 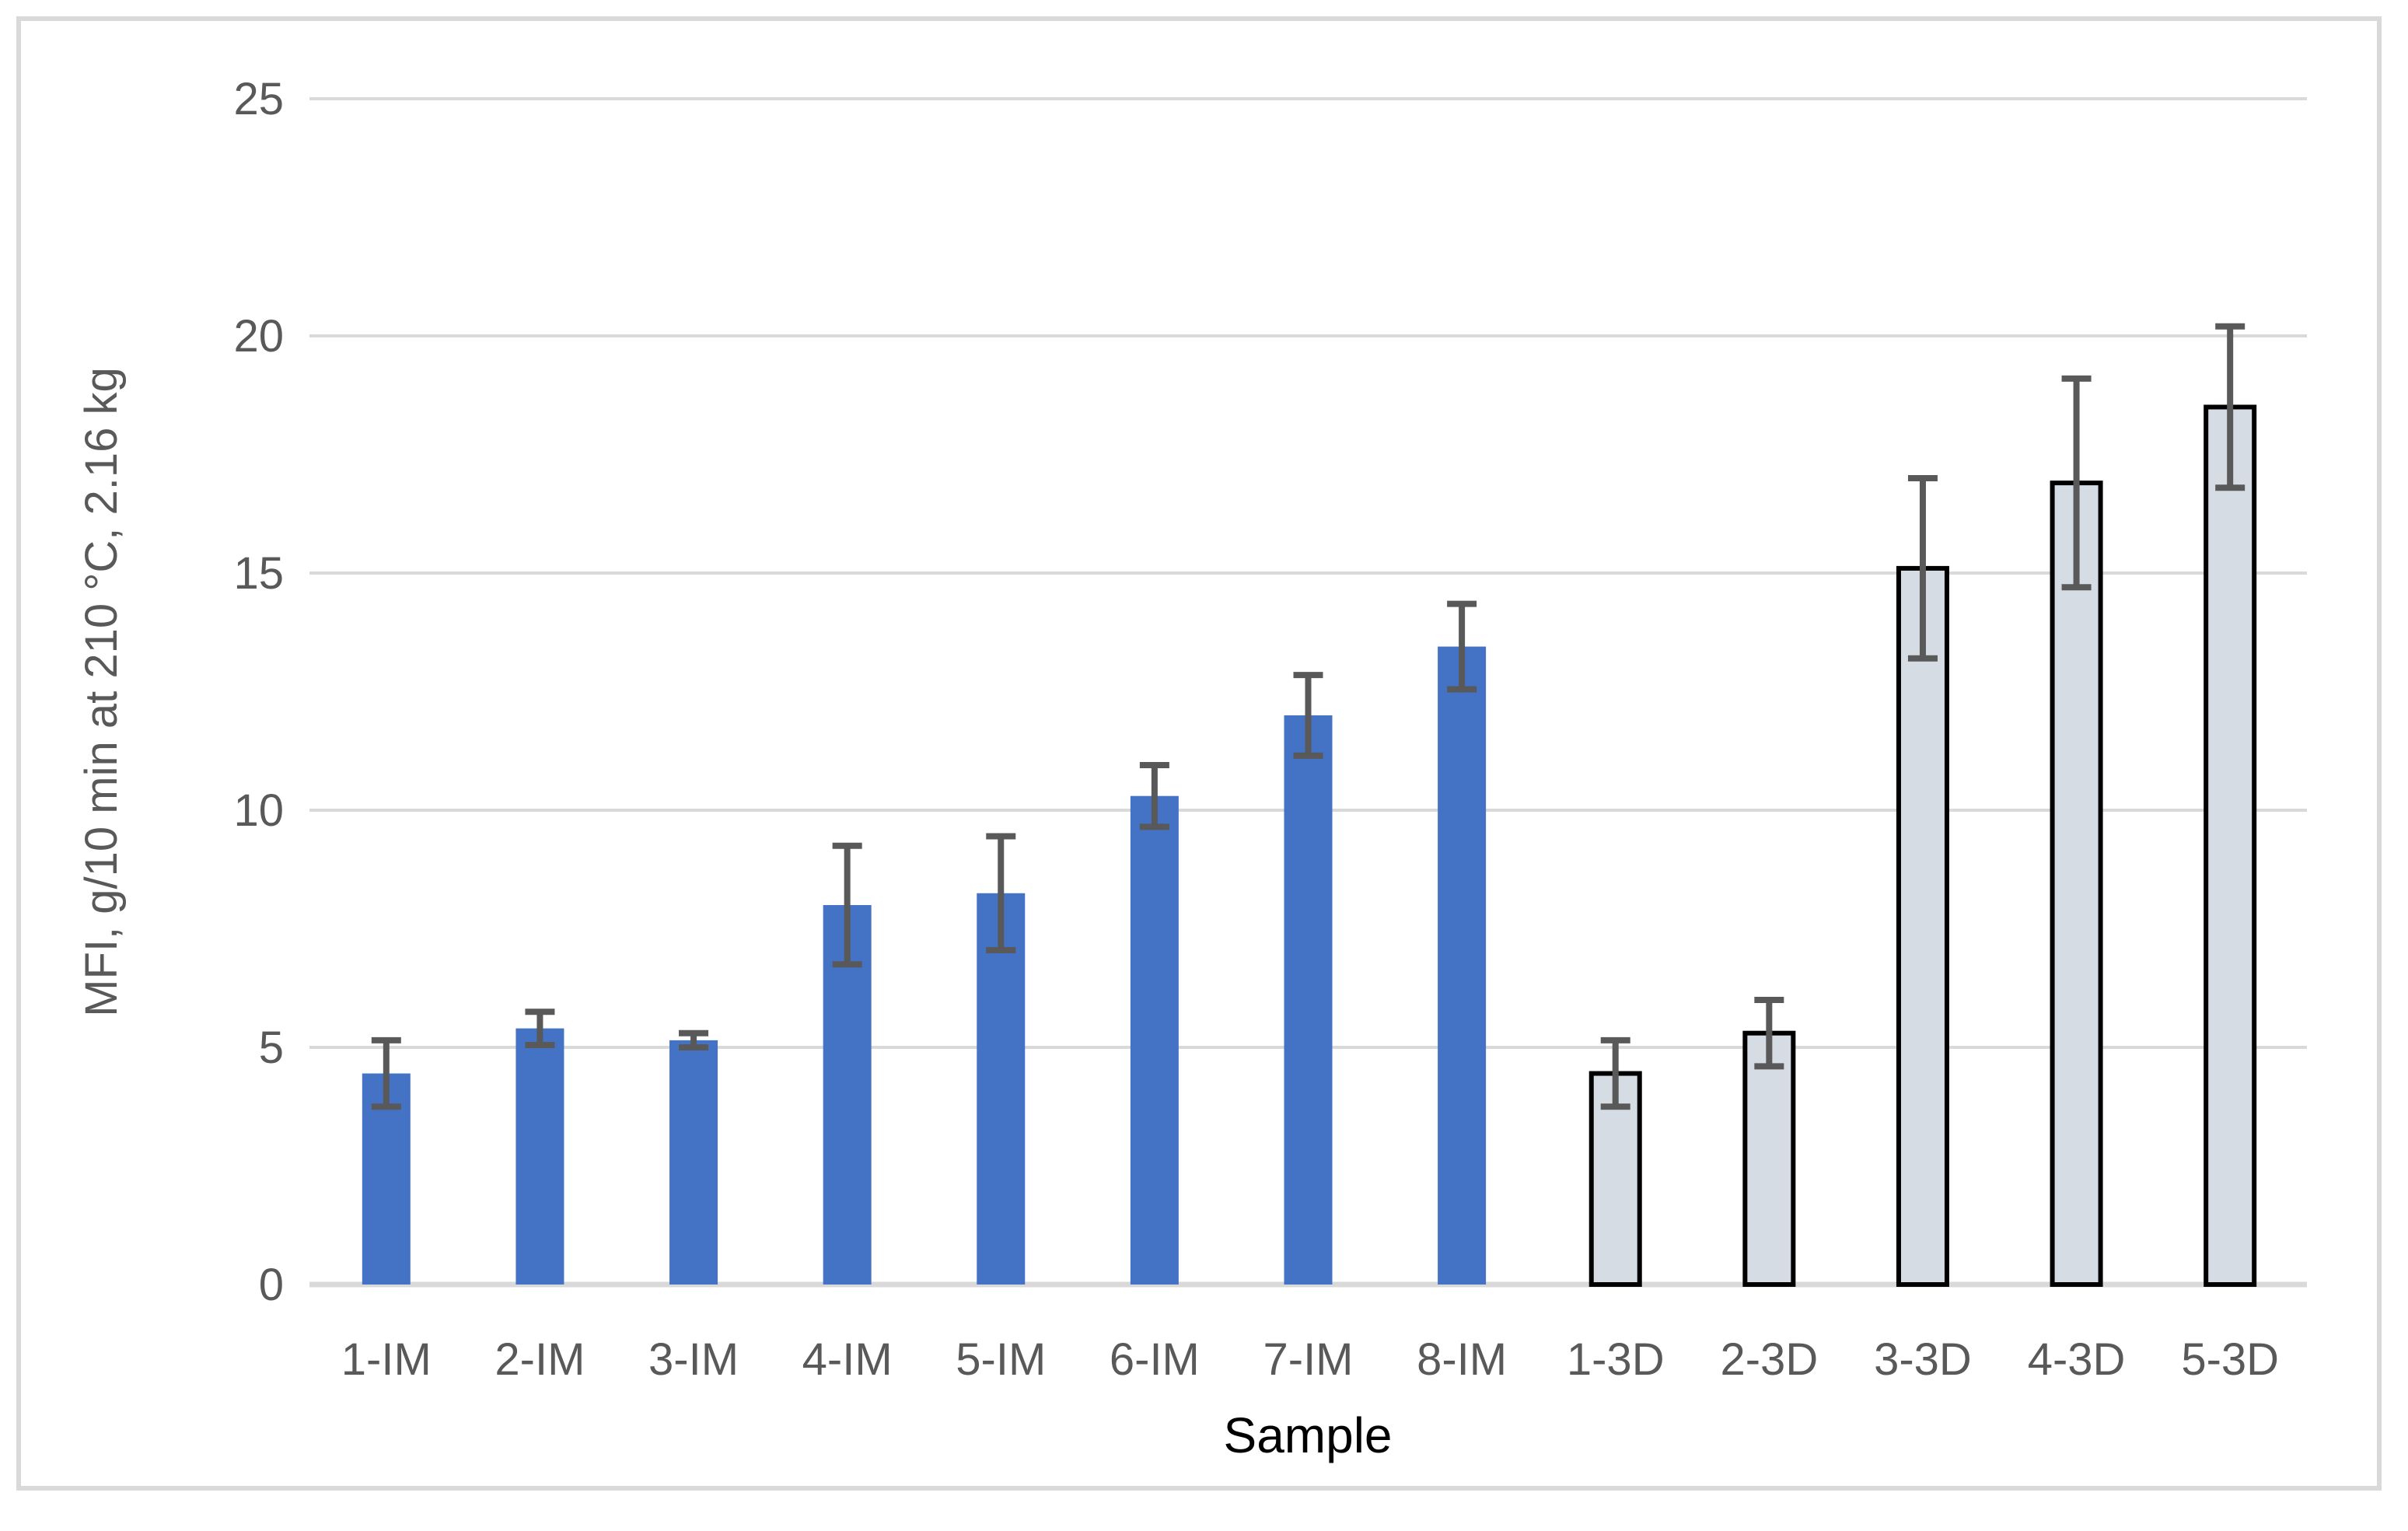 I want to click on bar-2-im, so click(x=540, y=1156).